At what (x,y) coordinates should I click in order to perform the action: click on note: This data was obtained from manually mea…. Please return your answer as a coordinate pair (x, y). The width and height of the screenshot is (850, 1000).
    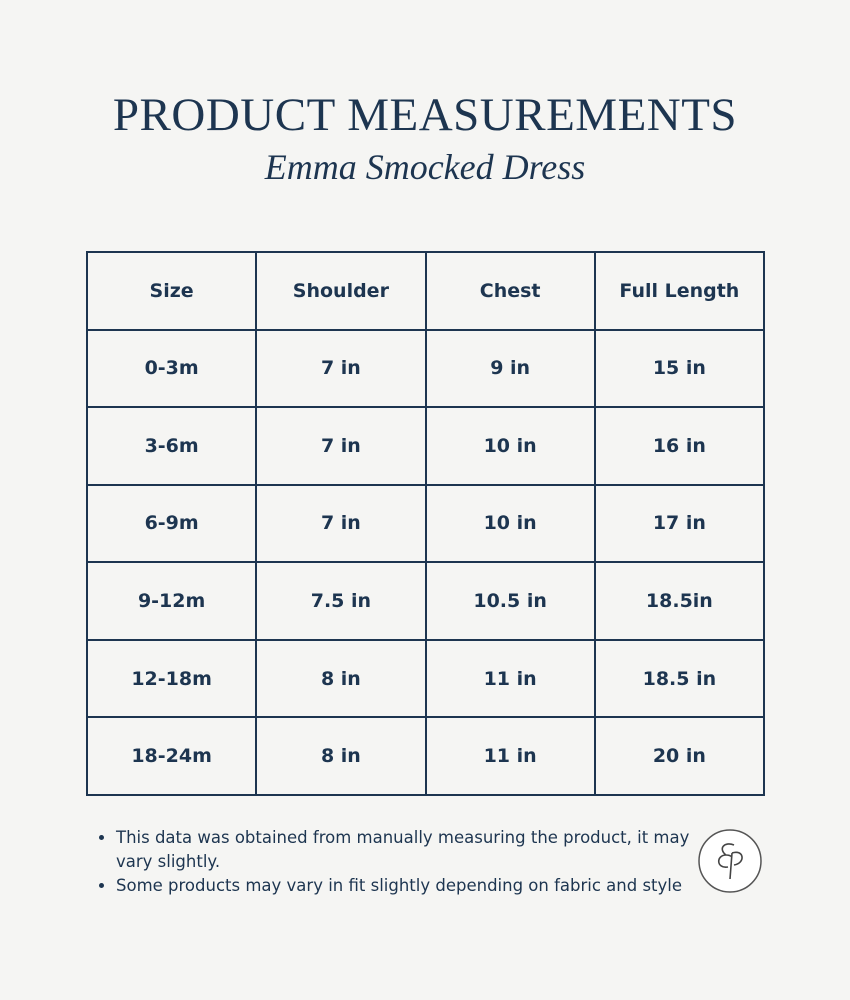
    Looking at the image, I should click on (411, 850).